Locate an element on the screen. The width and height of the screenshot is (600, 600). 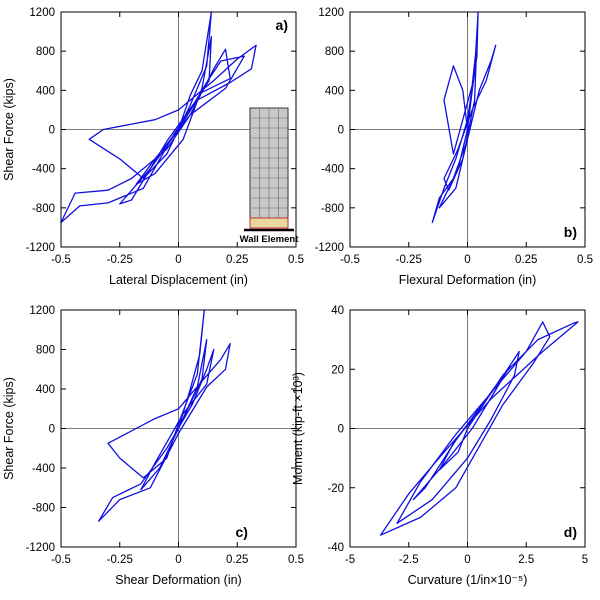
x-axis-label: Lateral Displacement (in) is located at coordinates (178, 280).